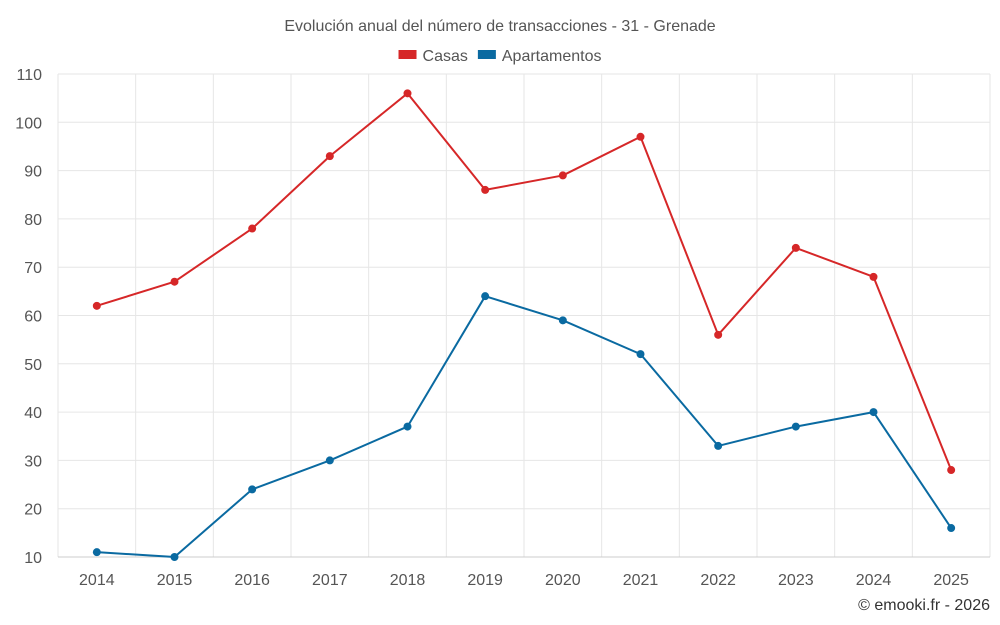 Image resolution: width=1000 pixels, height=625 pixels. What do you see at coordinates (563, 580) in the screenshot?
I see `x-tick-label: 2020` at bounding box center [563, 580].